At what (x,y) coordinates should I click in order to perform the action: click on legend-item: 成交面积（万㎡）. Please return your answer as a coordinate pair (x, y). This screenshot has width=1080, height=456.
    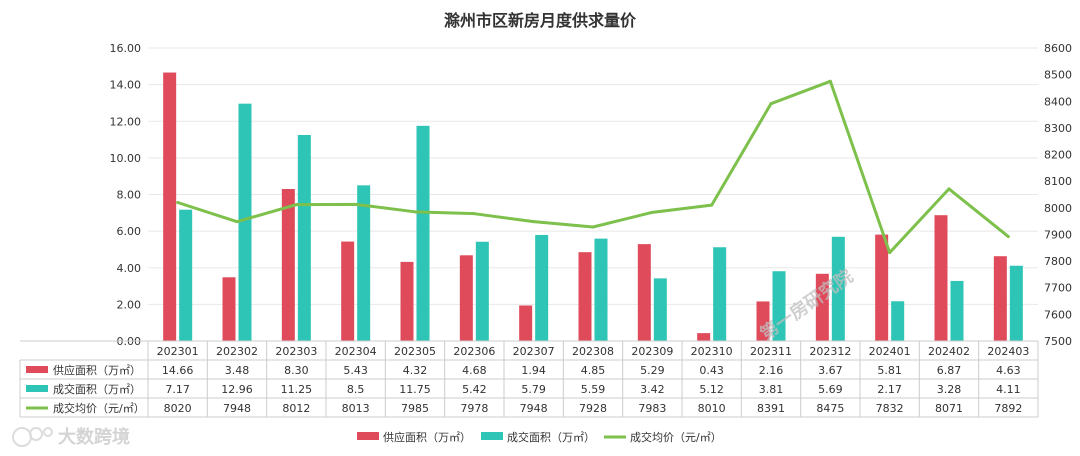
    Looking at the image, I should click on (551, 437).